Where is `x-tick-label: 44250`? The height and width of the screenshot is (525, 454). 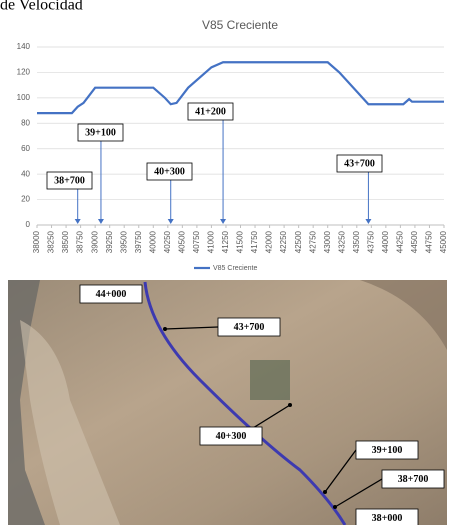 x-tick-label: 44250 is located at coordinates (400, 241).